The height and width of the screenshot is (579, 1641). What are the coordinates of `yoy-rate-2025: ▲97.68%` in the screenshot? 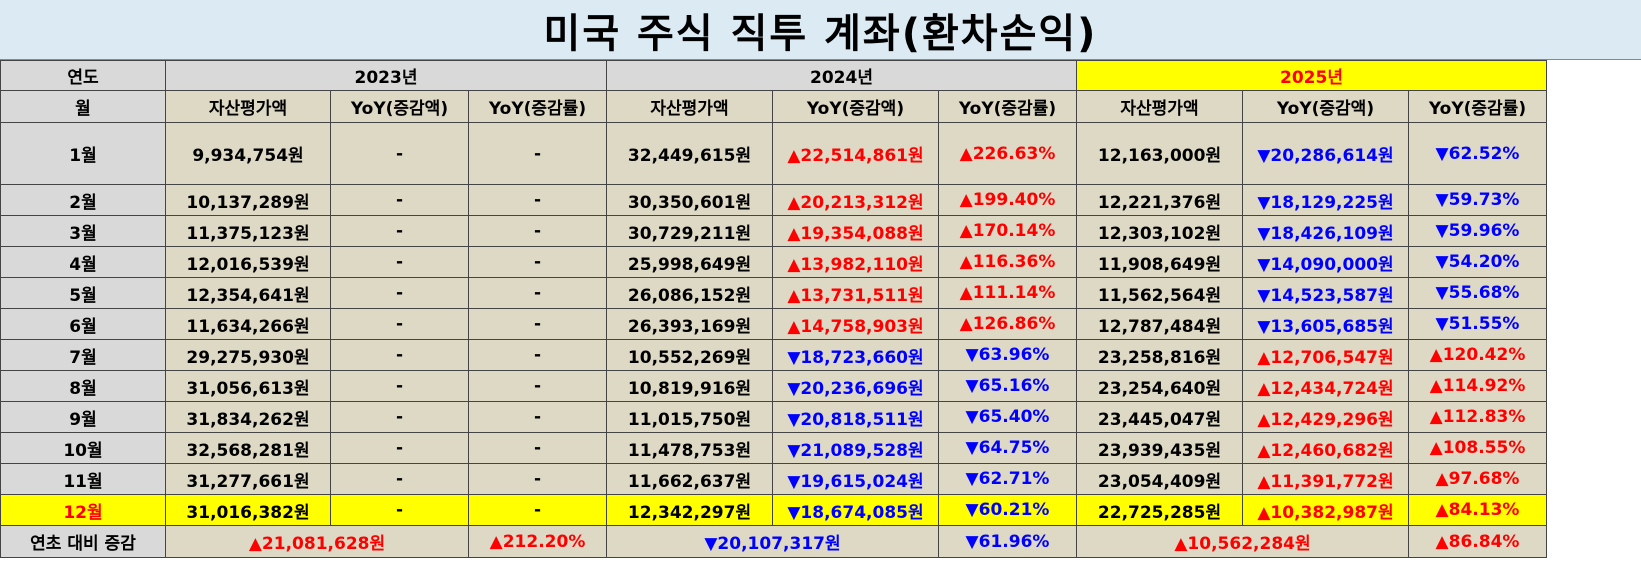 It's located at (1477, 479).